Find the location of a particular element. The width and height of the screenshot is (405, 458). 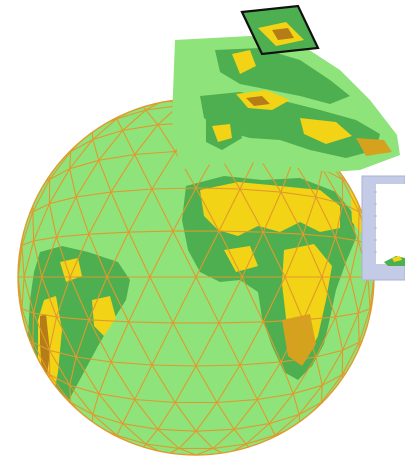

panel-scand is located at coordinates (244, 62).